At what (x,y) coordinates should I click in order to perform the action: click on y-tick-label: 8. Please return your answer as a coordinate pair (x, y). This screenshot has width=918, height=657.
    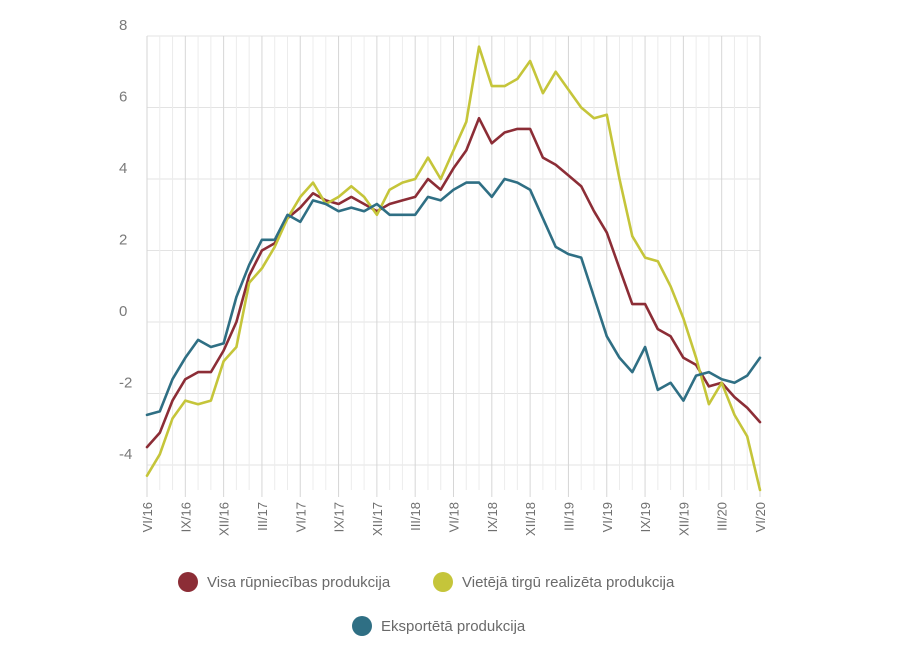
    Looking at the image, I should click on (123, 25).